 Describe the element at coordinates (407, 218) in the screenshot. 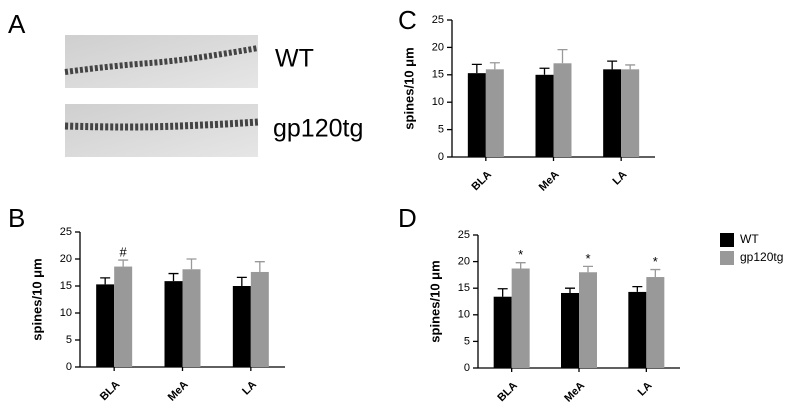

I see `panel-label: D` at that location.